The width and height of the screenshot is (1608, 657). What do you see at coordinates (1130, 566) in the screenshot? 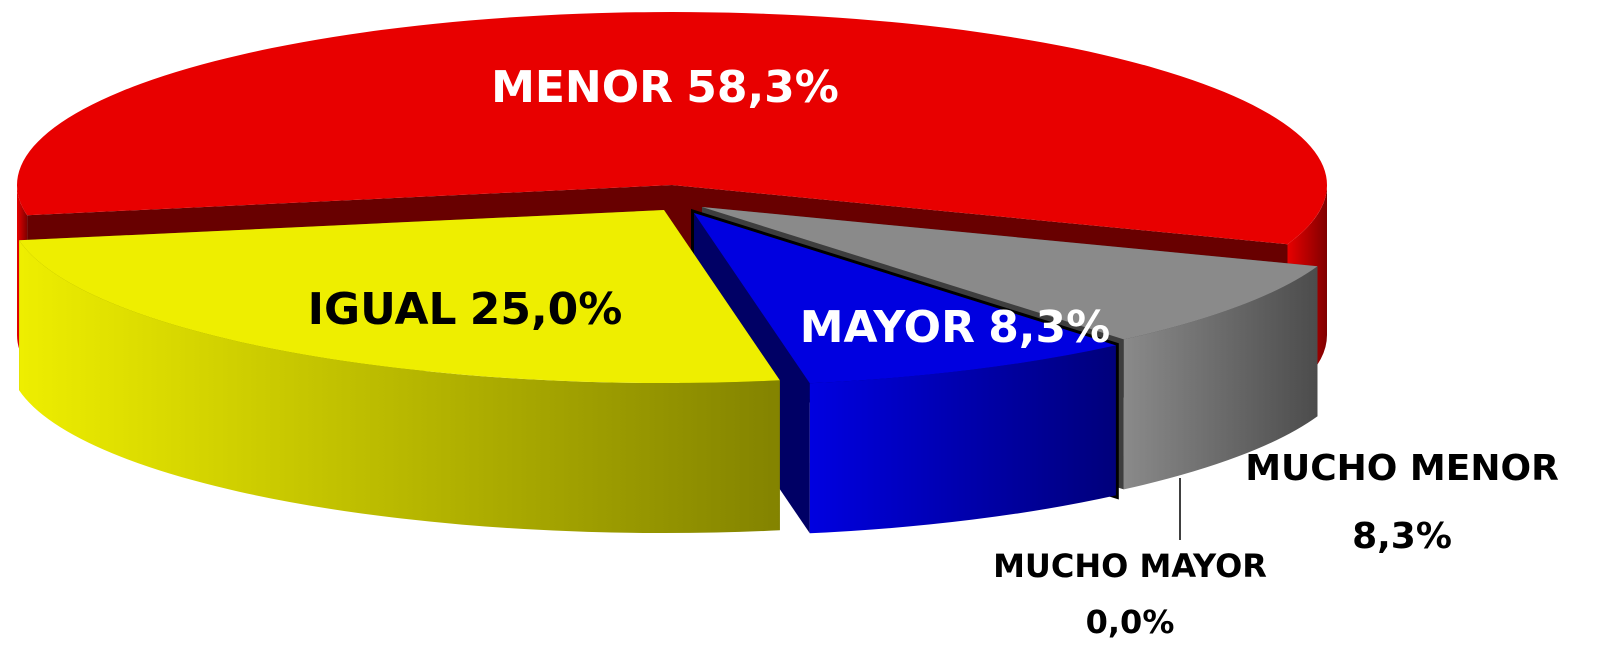
I see `category-label: MUCHO MAYOR` at bounding box center [1130, 566].